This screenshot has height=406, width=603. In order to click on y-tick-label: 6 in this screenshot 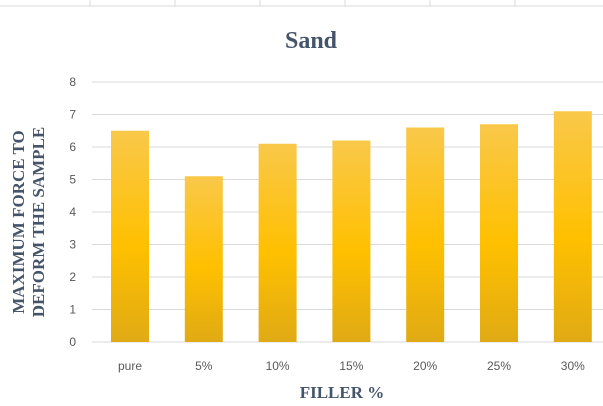, I will do `click(72, 147)`.